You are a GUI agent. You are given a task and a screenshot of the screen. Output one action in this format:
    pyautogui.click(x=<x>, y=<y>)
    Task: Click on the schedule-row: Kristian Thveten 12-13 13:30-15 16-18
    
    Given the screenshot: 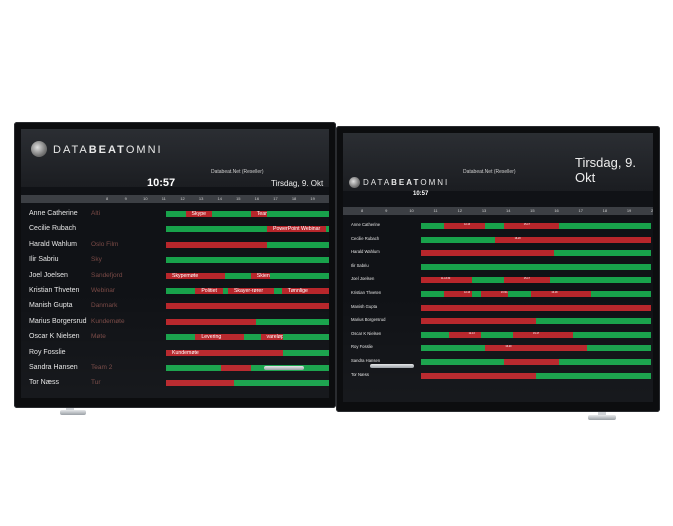 What is the action you would take?
    pyautogui.click(x=498, y=294)
    